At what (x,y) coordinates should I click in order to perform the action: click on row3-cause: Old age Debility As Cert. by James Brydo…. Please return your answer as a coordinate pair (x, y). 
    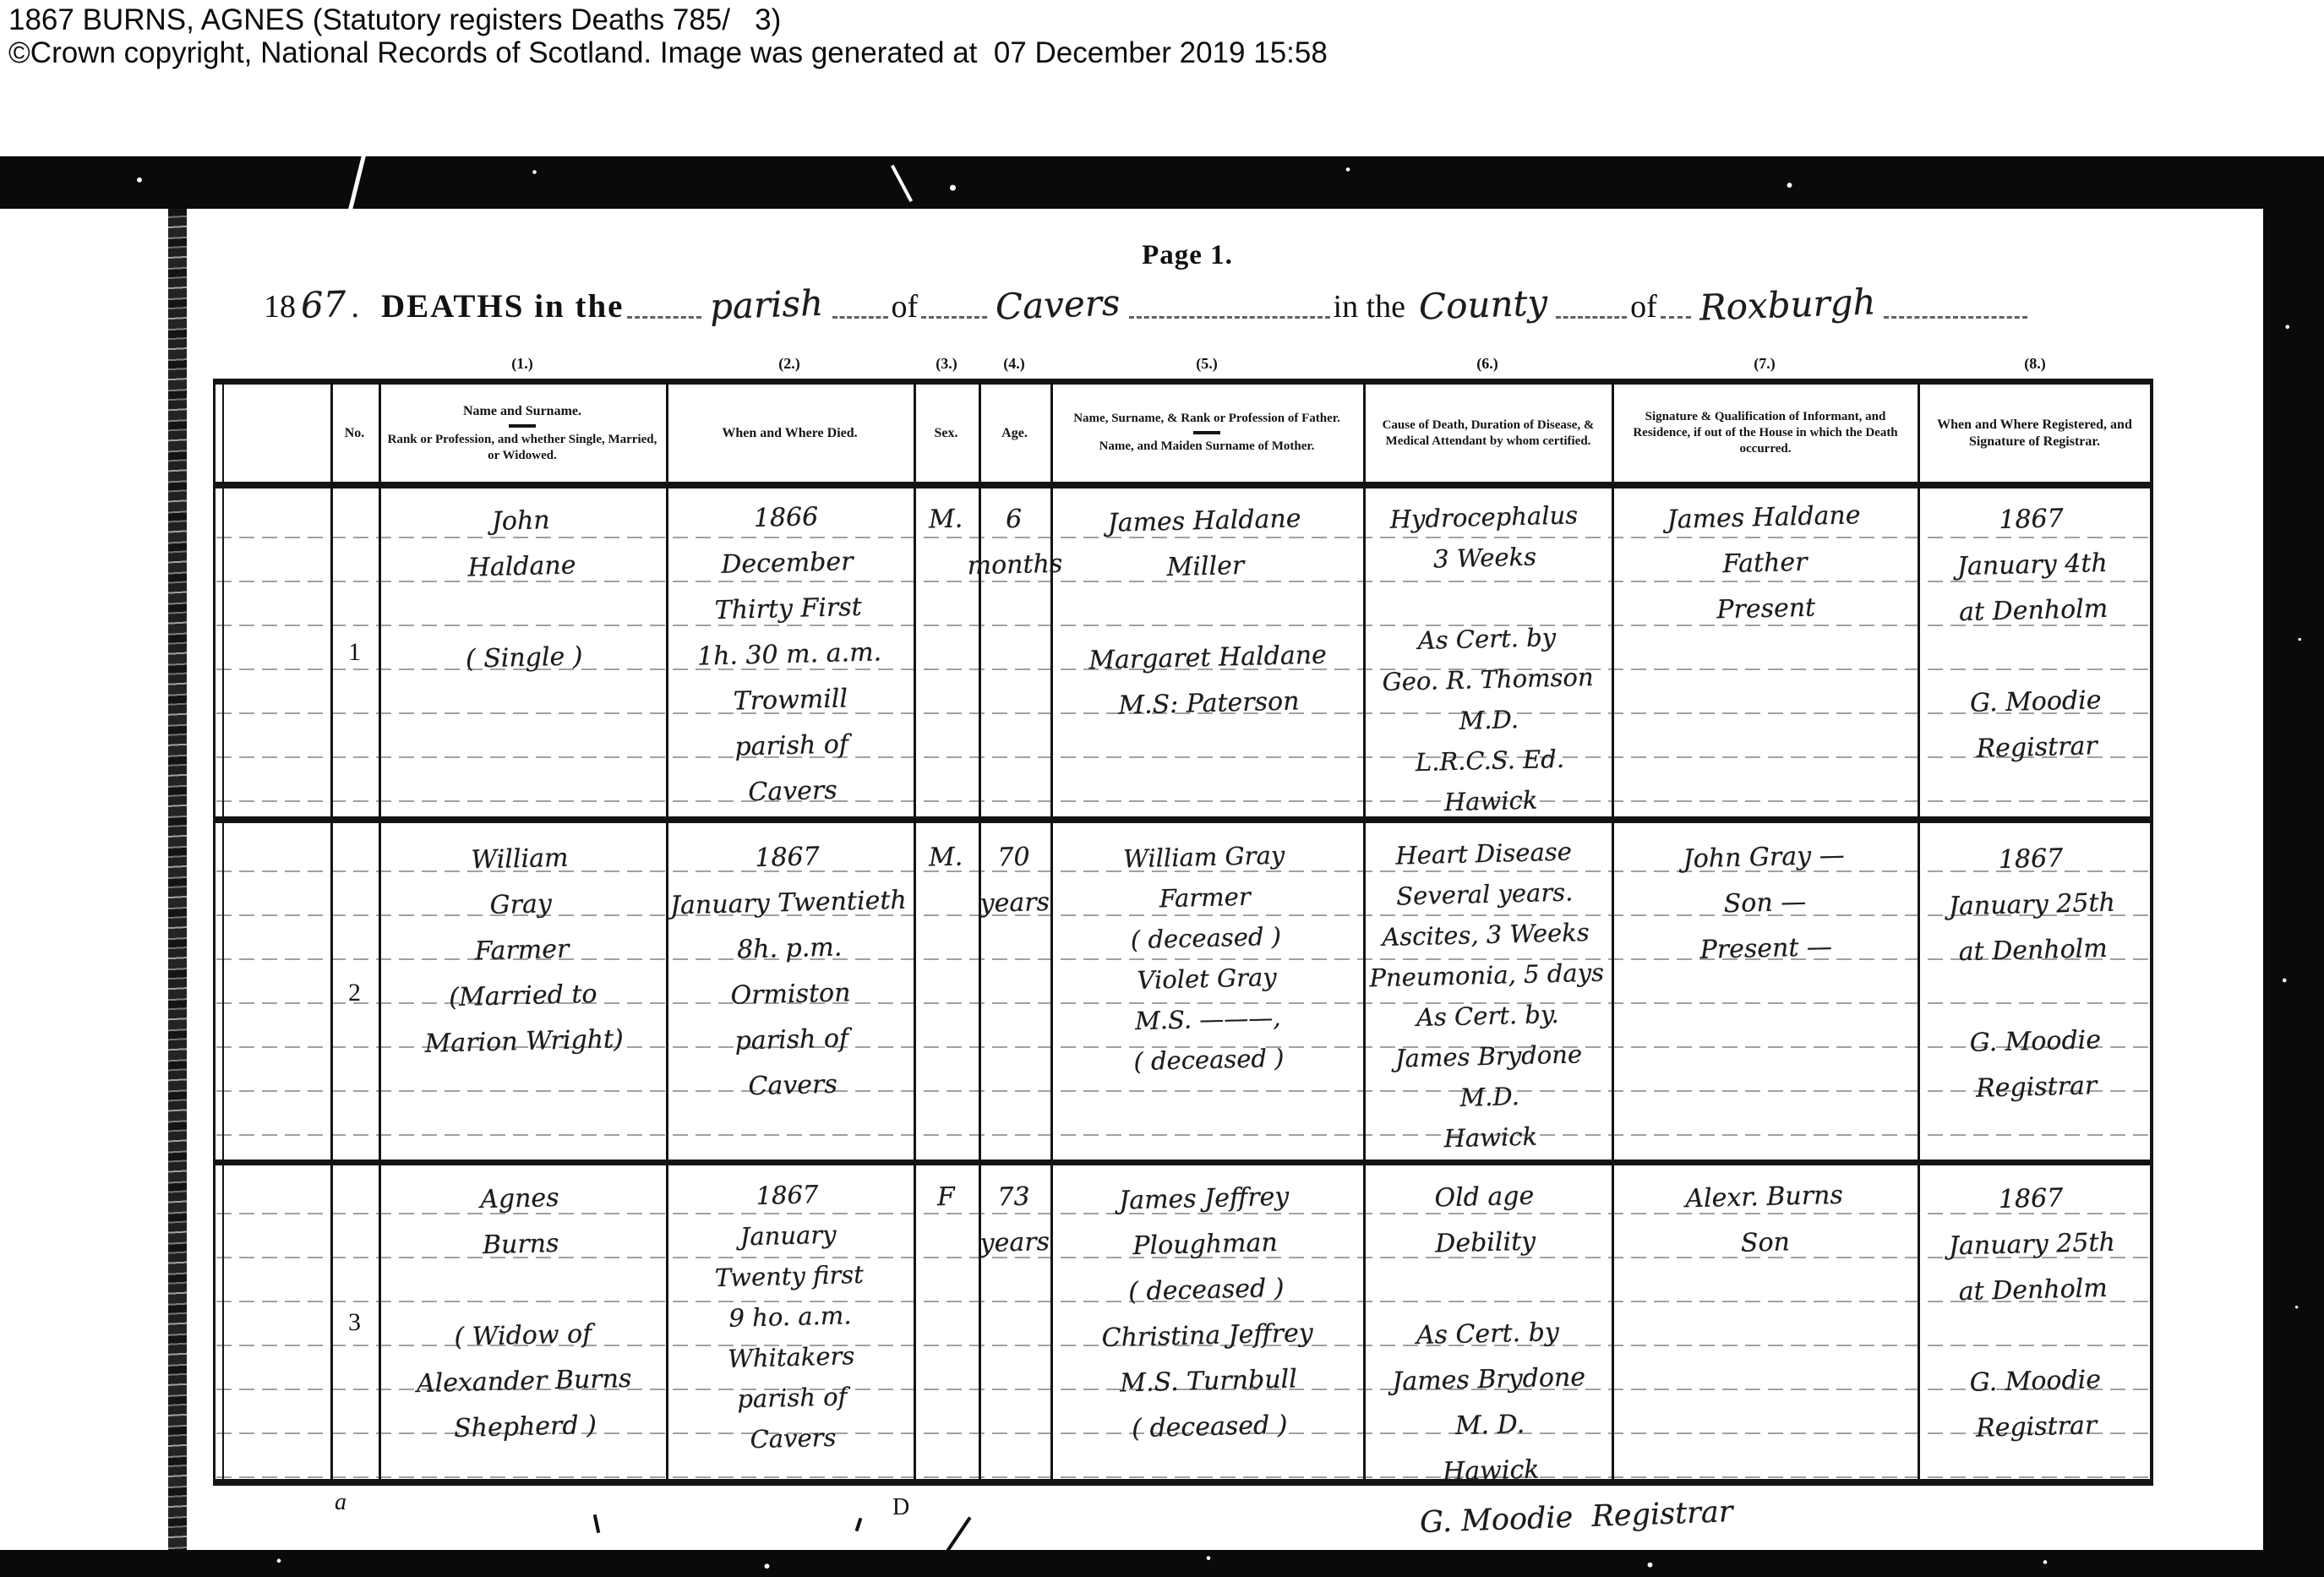
    Looking at the image, I should click on (1488, 1334).